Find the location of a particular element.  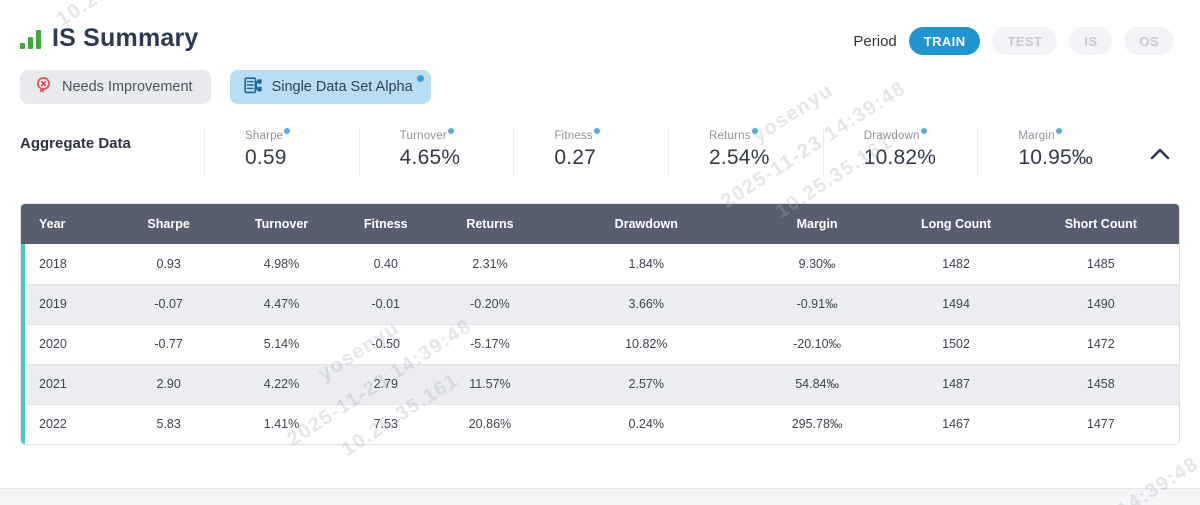

cell: 2.79 is located at coordinates (385, 384).